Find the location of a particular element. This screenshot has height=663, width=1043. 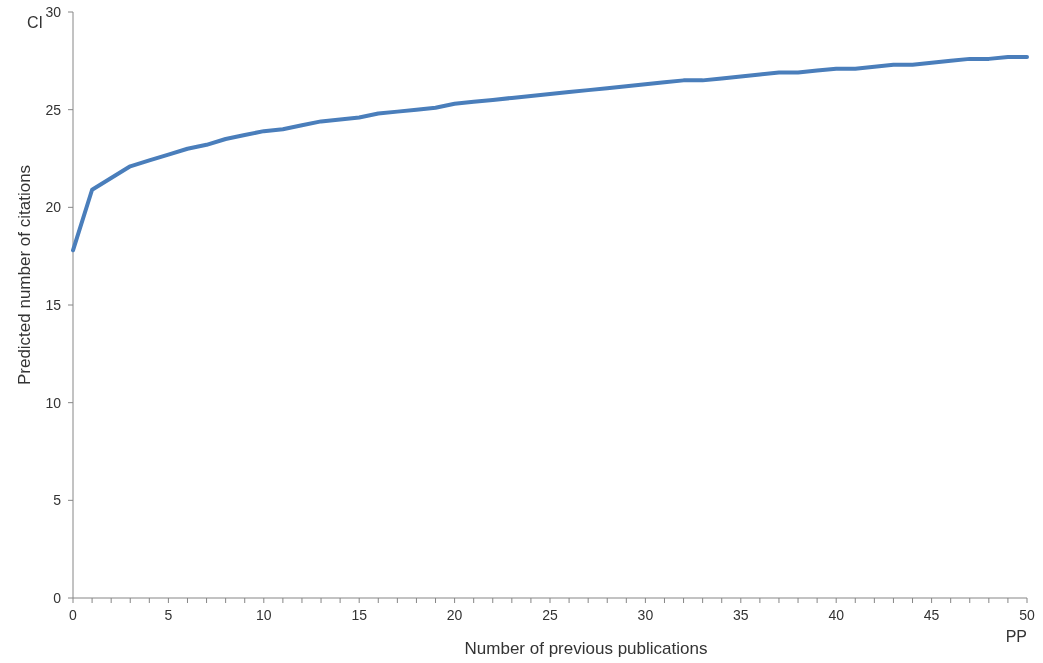

x-tick-label: 45 is located at coordinates (931, 615).